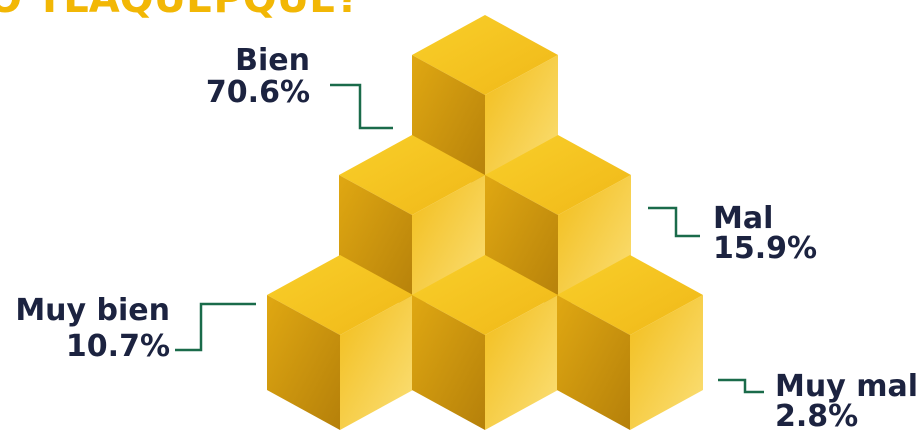  Describe the element at coordinates (743, 218) in the screenshot. I see `item-label: Mal` at that location.